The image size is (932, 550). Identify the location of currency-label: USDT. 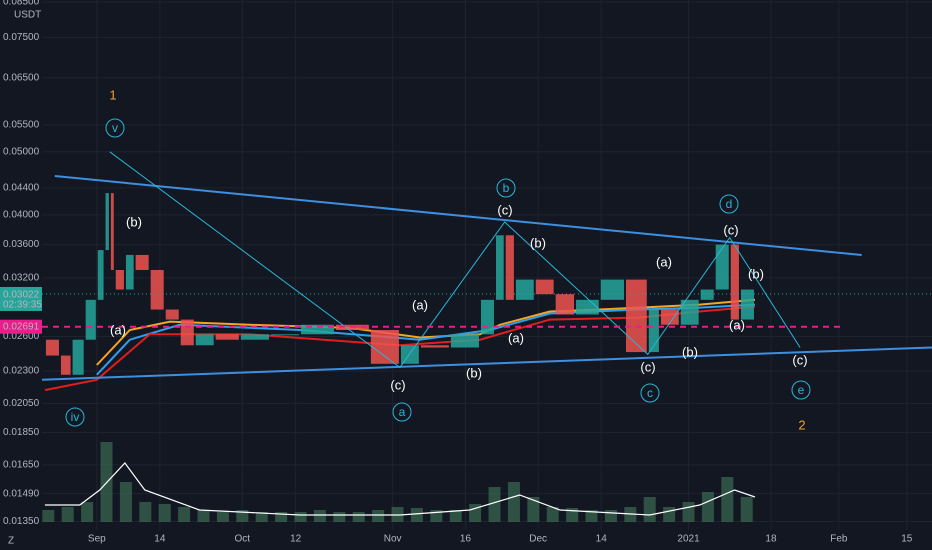
(27, 15).